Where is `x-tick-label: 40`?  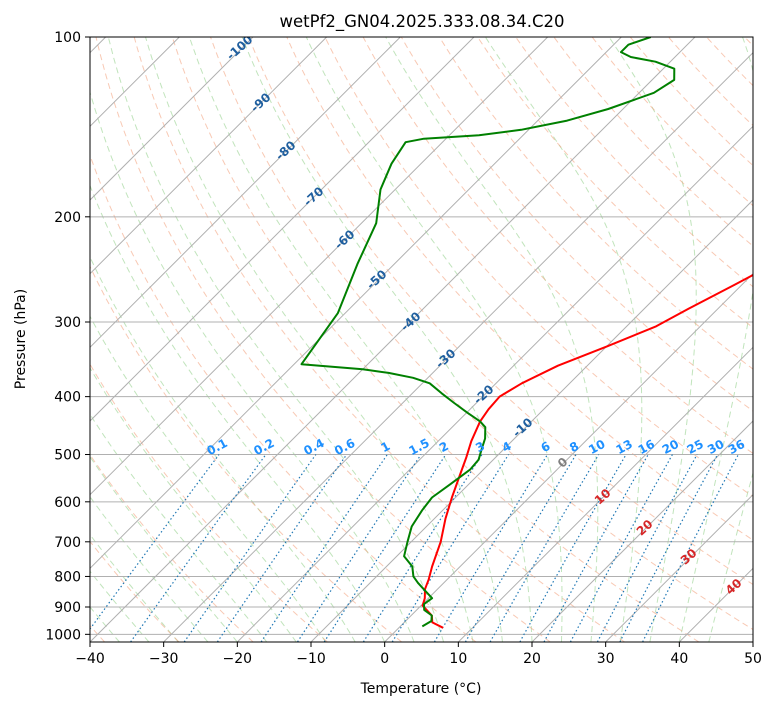
x-tick-label: 40 is located at coordinates (679, 659).